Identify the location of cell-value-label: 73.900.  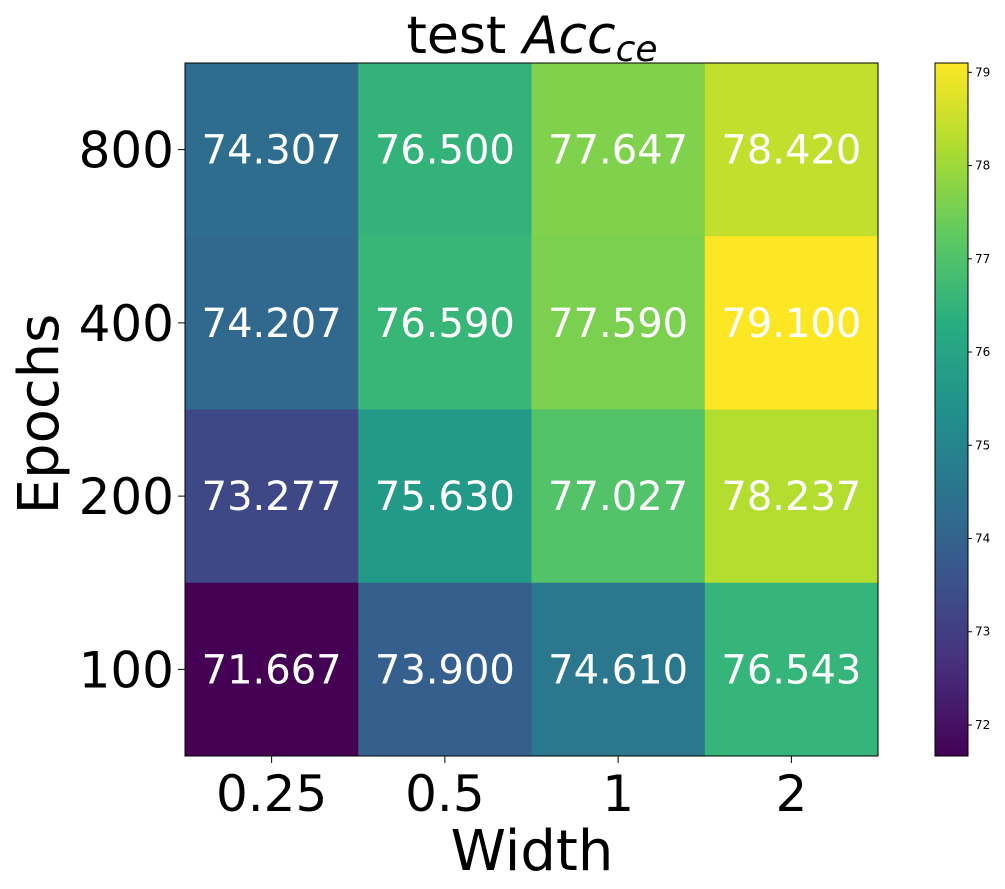
(445, 670).